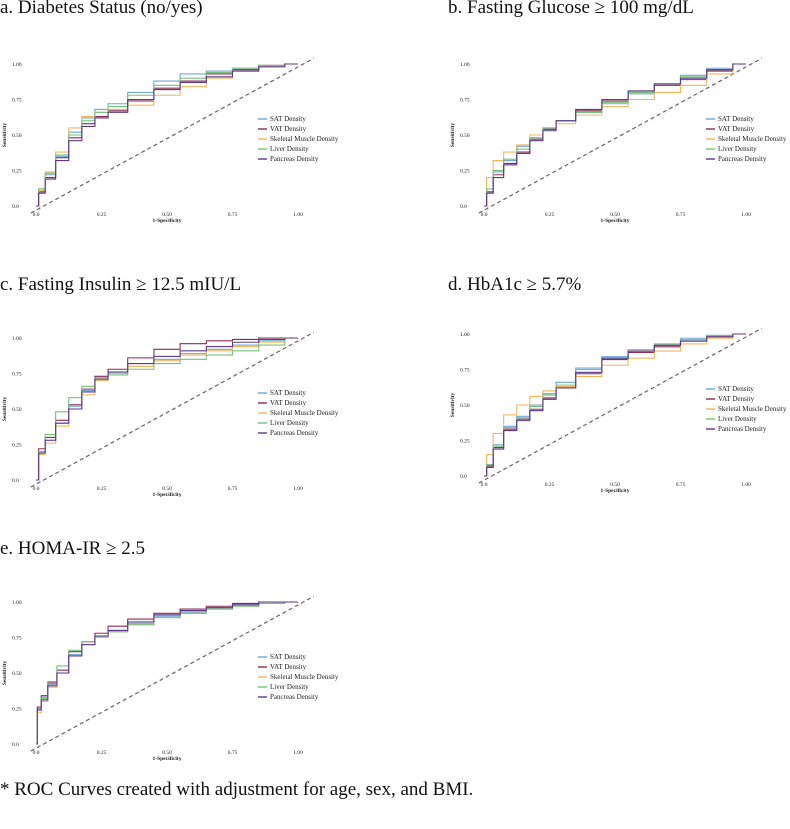 This screenshot has width=790, height=829. I want to click on series-line-sat-density, so click(167, 673).